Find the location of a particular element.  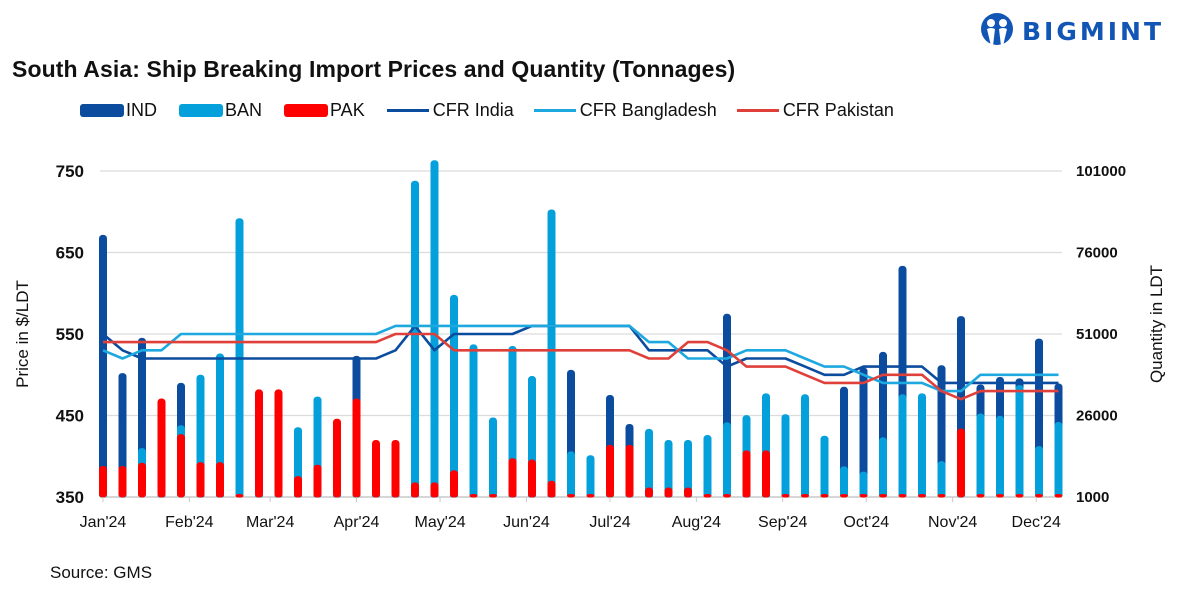

x-tick-label: Jan'24 is located at coordinates (103, 522).